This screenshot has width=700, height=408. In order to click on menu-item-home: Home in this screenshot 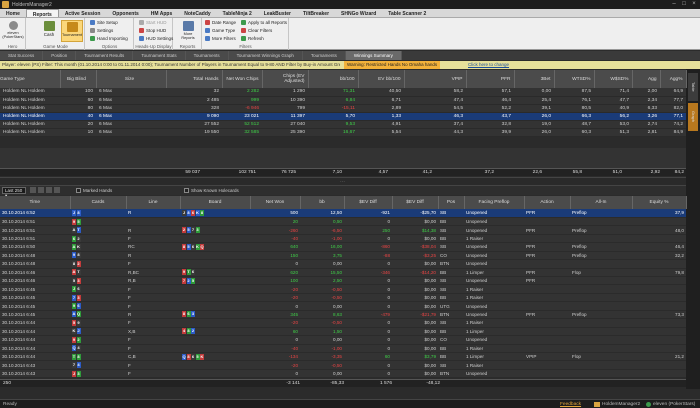, I will do `click(13, 14)`.